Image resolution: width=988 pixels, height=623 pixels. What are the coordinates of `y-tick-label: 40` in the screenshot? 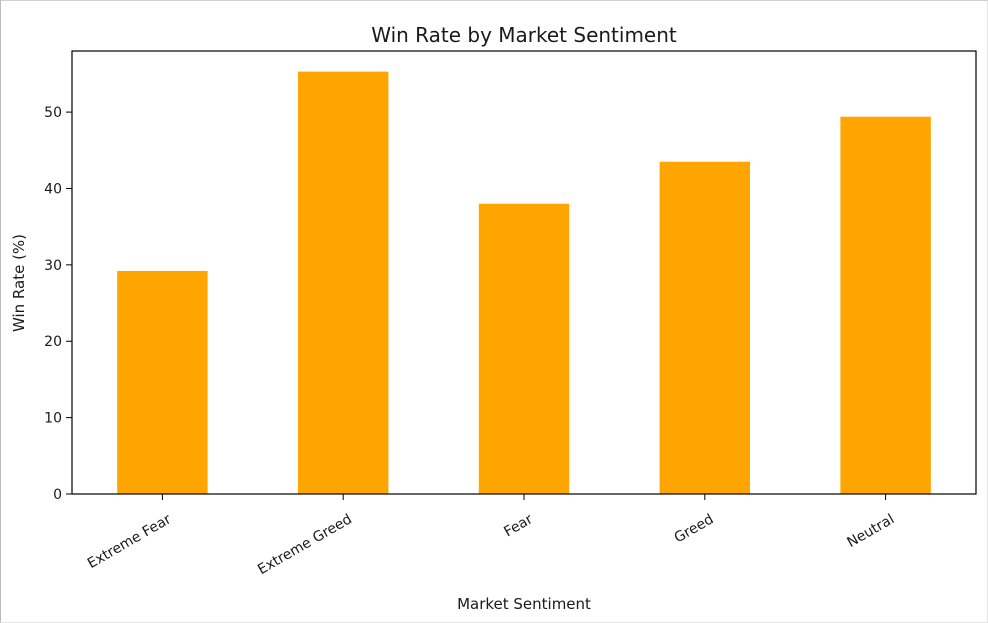 It's located at (53, 189).